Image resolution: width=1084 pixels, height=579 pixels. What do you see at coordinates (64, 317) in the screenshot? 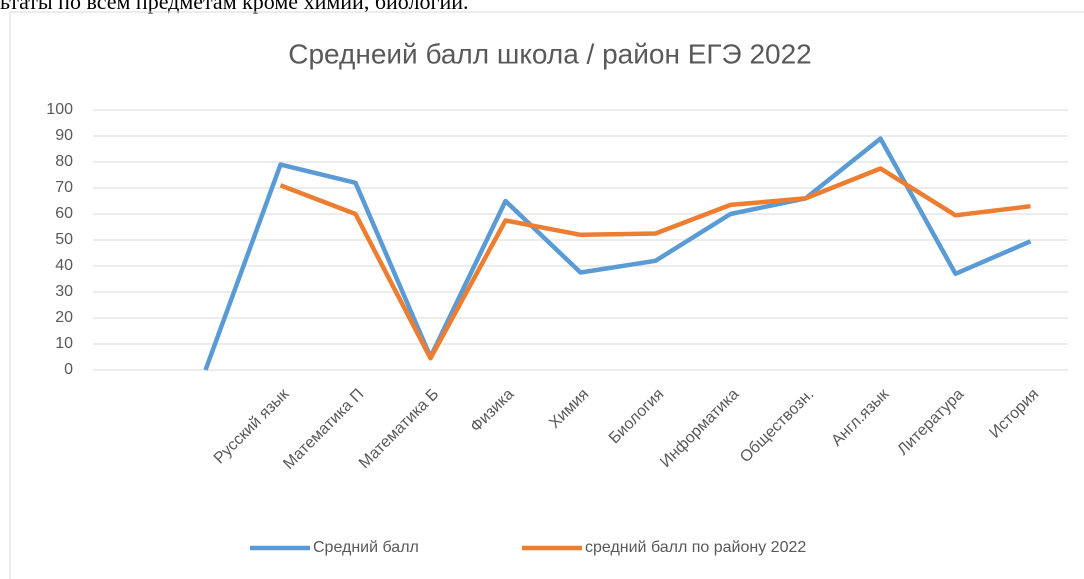
I see `y-tick-label: 20` at bounding box center [64, 317].